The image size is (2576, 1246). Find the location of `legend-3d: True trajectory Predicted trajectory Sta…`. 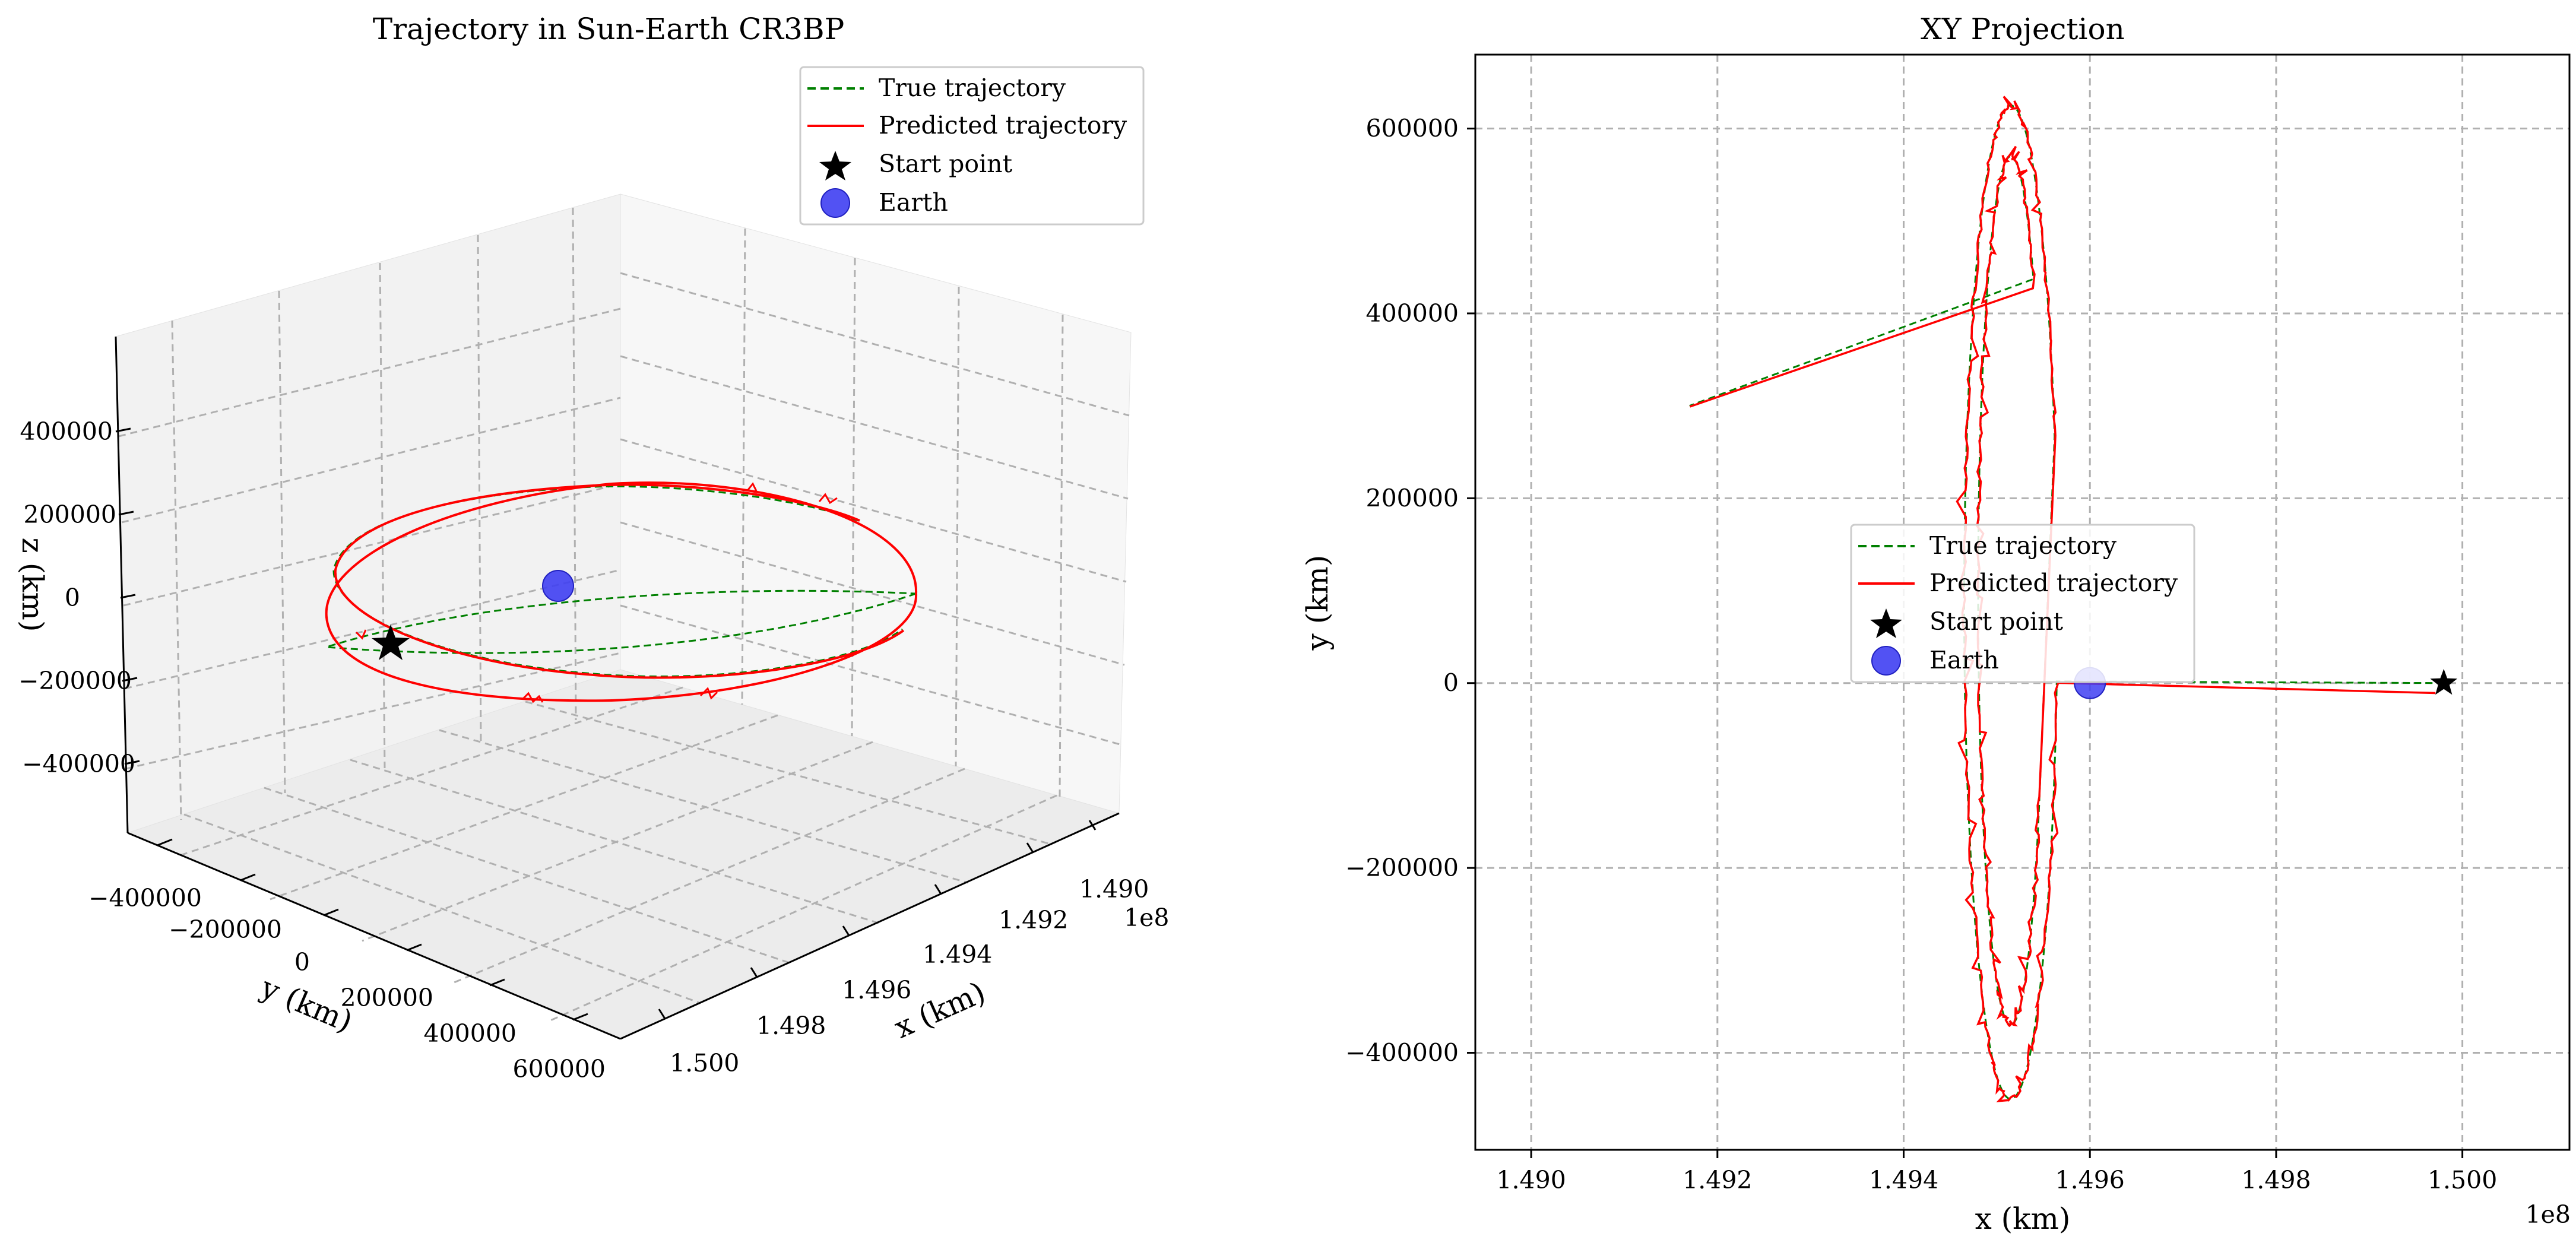

legend-3d: True trajectory Predicted trajectory Sta… is located at coordinates (972, 146).